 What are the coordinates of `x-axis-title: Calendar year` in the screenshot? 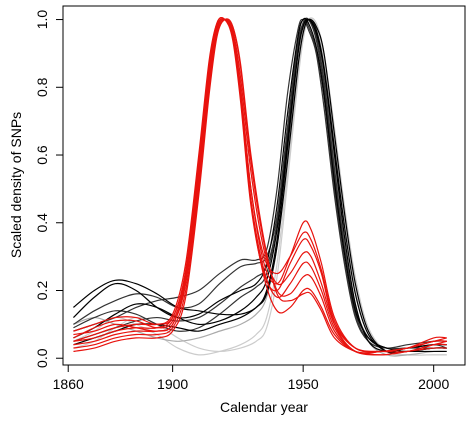 It's located at (264, 407).